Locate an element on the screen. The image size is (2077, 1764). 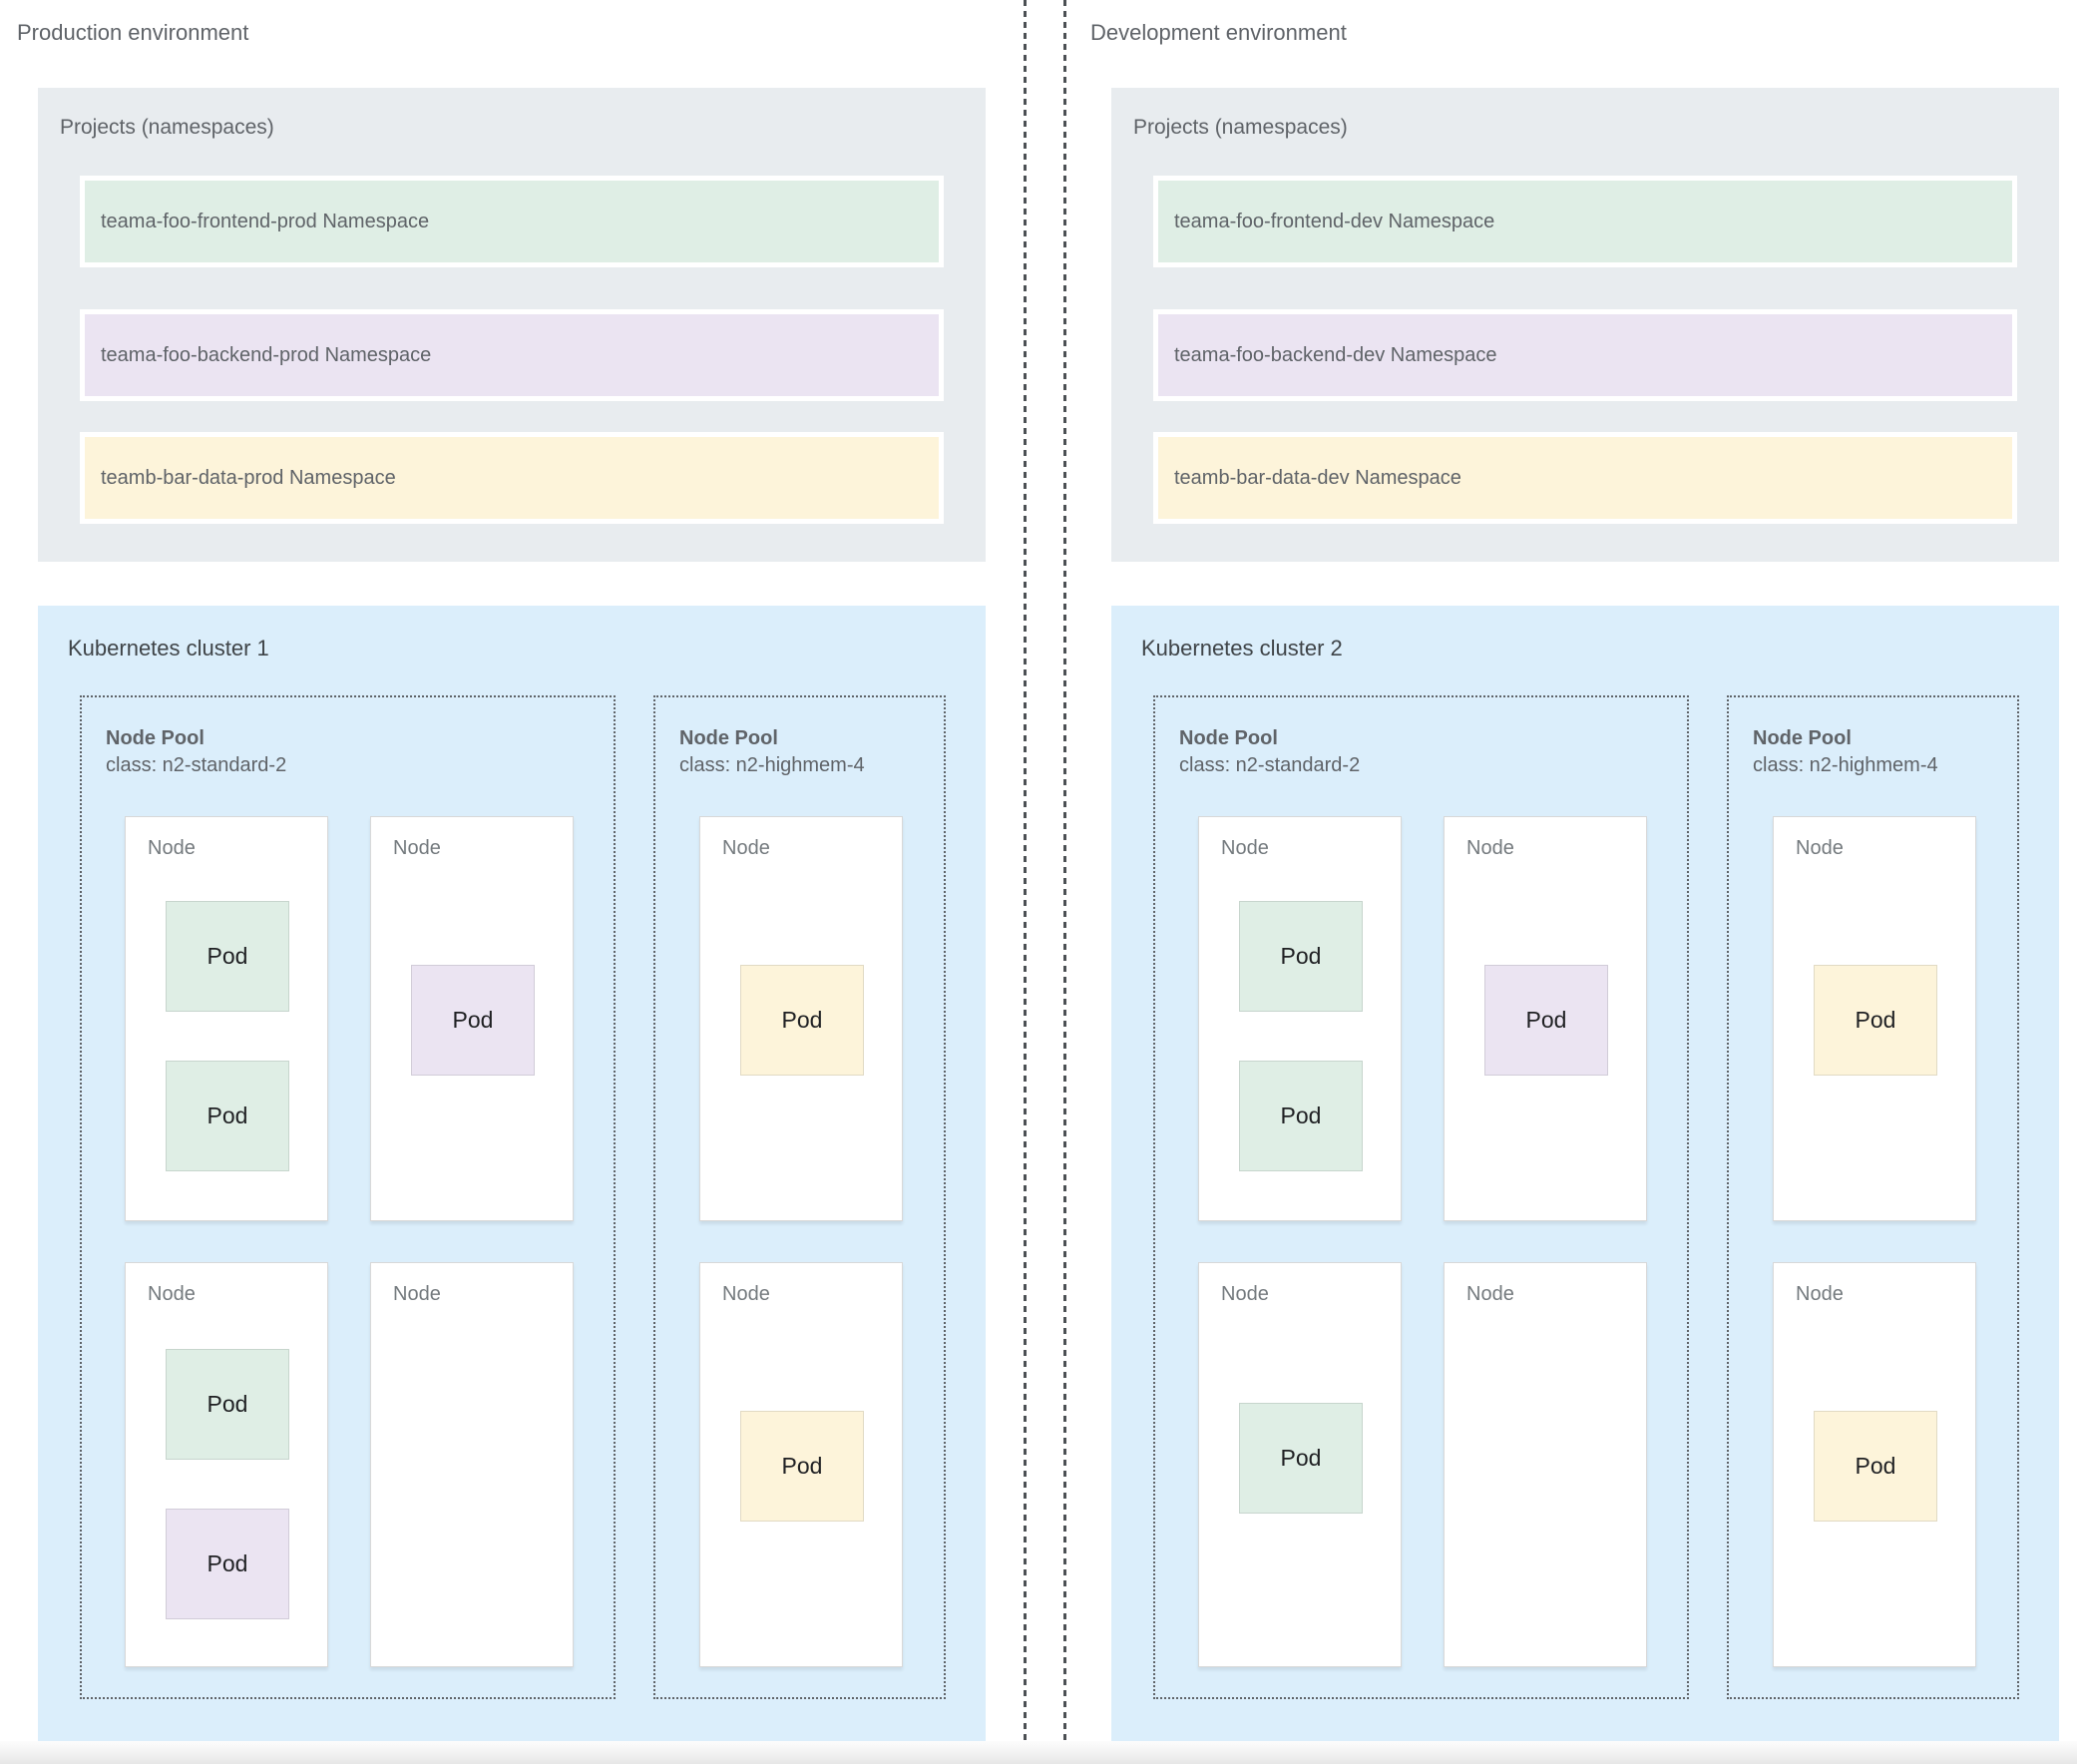
namespace-label: teama-foo-backend-prod Namespace is located at coordinates (266, 354).